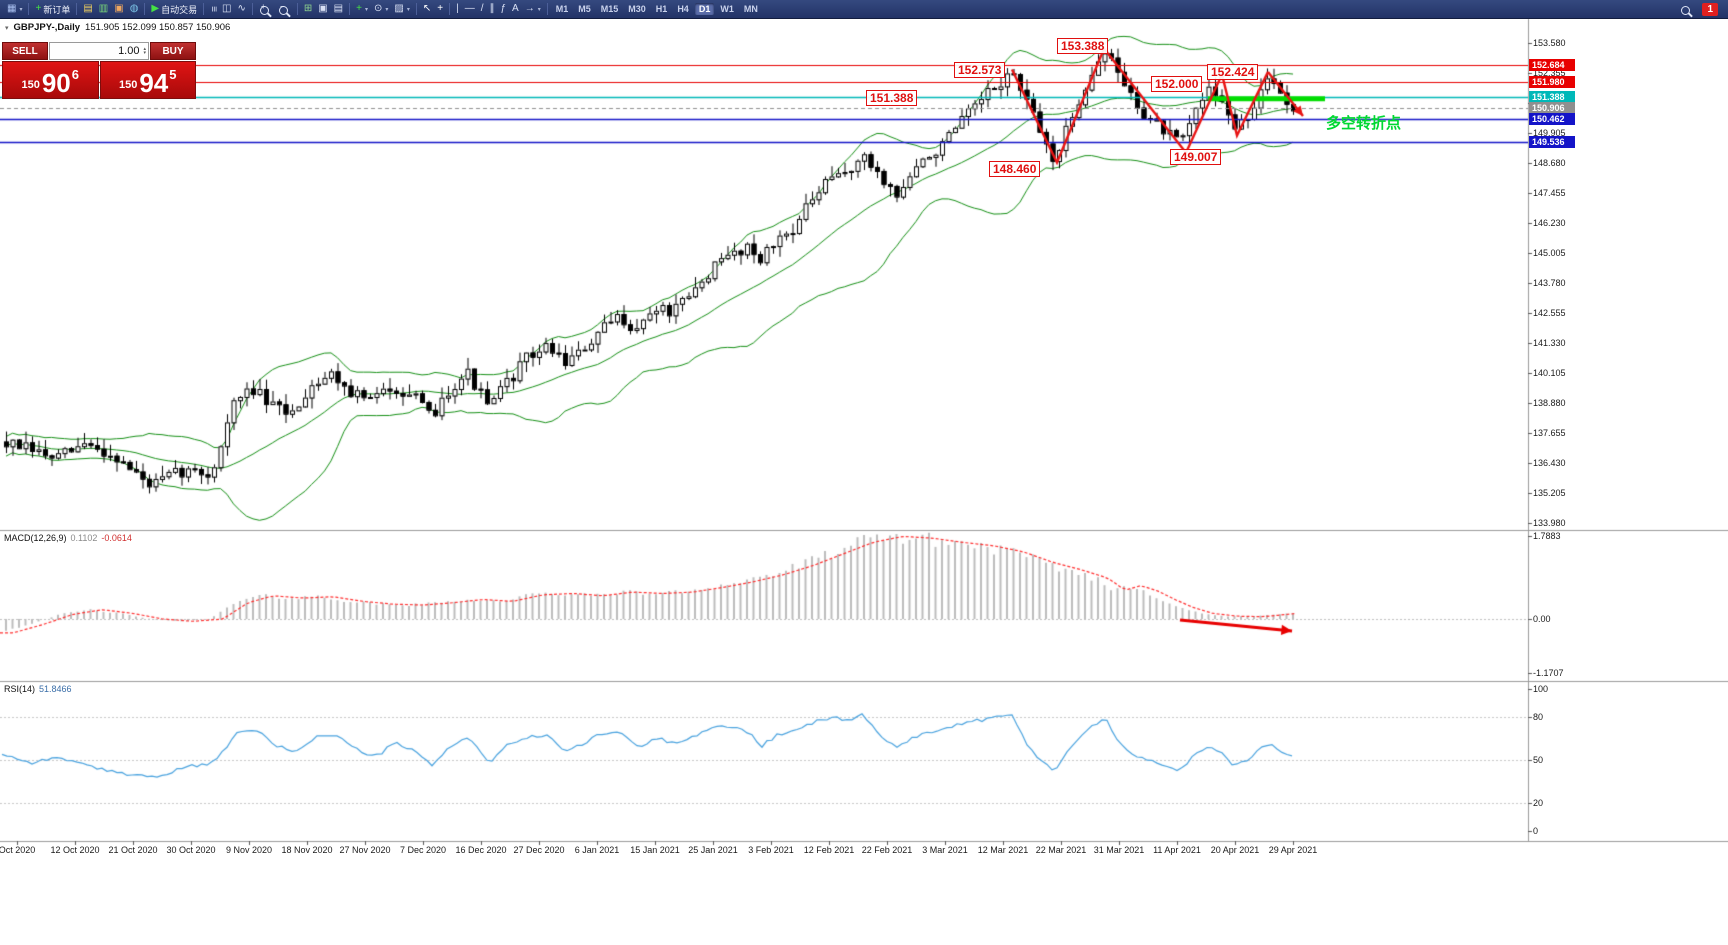 Image resolution: width=1728 pixels, height=945 pixels. Describe the element at coordinates (727, 9) in the screenshot. I see `timeframe-w1: W1` at that location.